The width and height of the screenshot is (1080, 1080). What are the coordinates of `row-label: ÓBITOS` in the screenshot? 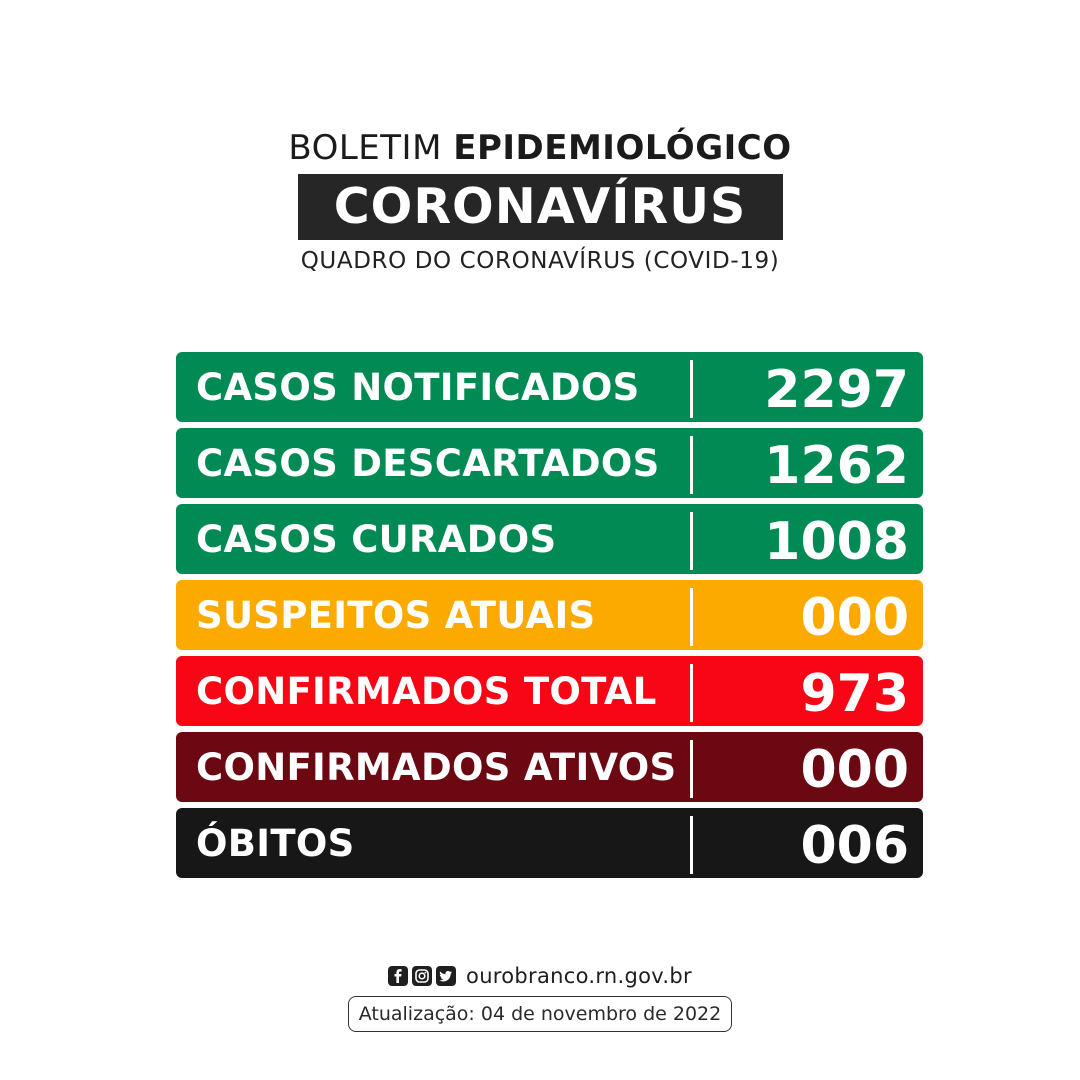 It's located at (275, 843).